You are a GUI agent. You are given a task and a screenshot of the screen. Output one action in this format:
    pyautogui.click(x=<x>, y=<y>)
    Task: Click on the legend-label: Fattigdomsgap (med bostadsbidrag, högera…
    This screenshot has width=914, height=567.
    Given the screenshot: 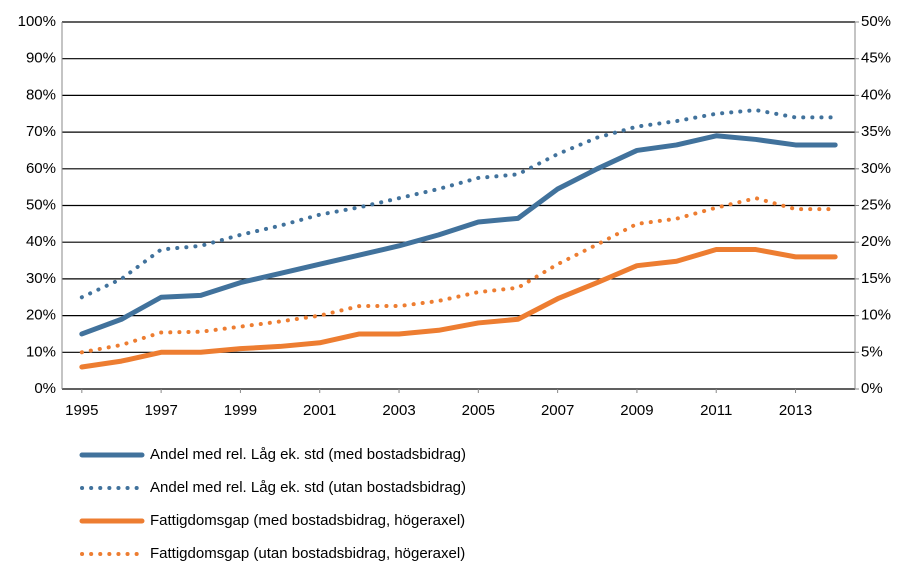 What is the action you would take?
    pyautogui.click(x=307, y=520)
    